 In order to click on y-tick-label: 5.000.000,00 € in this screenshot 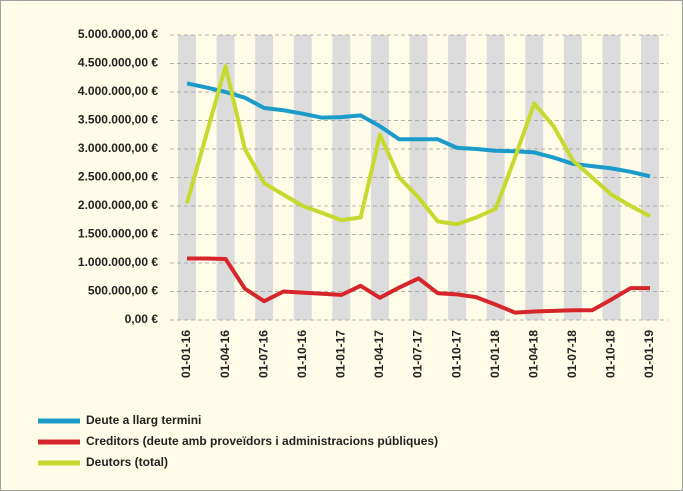, I will do `click(118, 34)`.